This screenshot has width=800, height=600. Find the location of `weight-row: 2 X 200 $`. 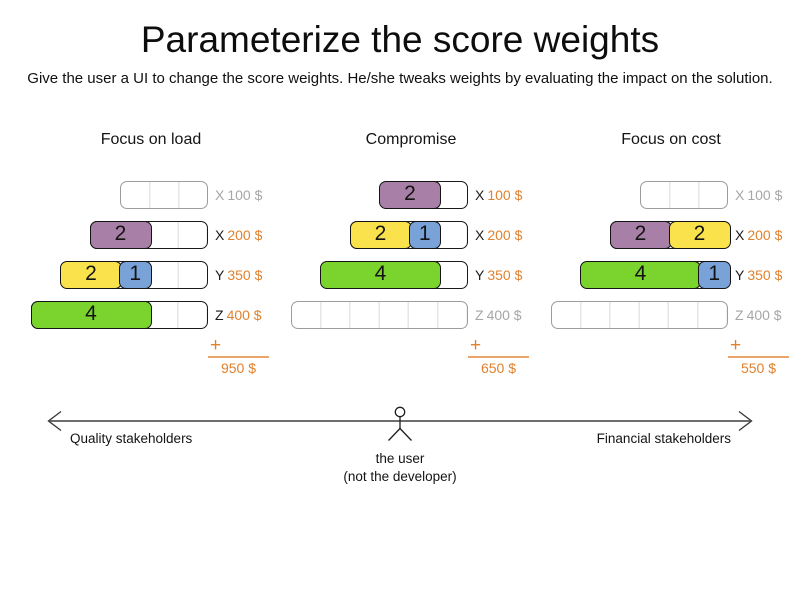

weight-row: 2 X 200 $ is located at coordinates (151, 234).